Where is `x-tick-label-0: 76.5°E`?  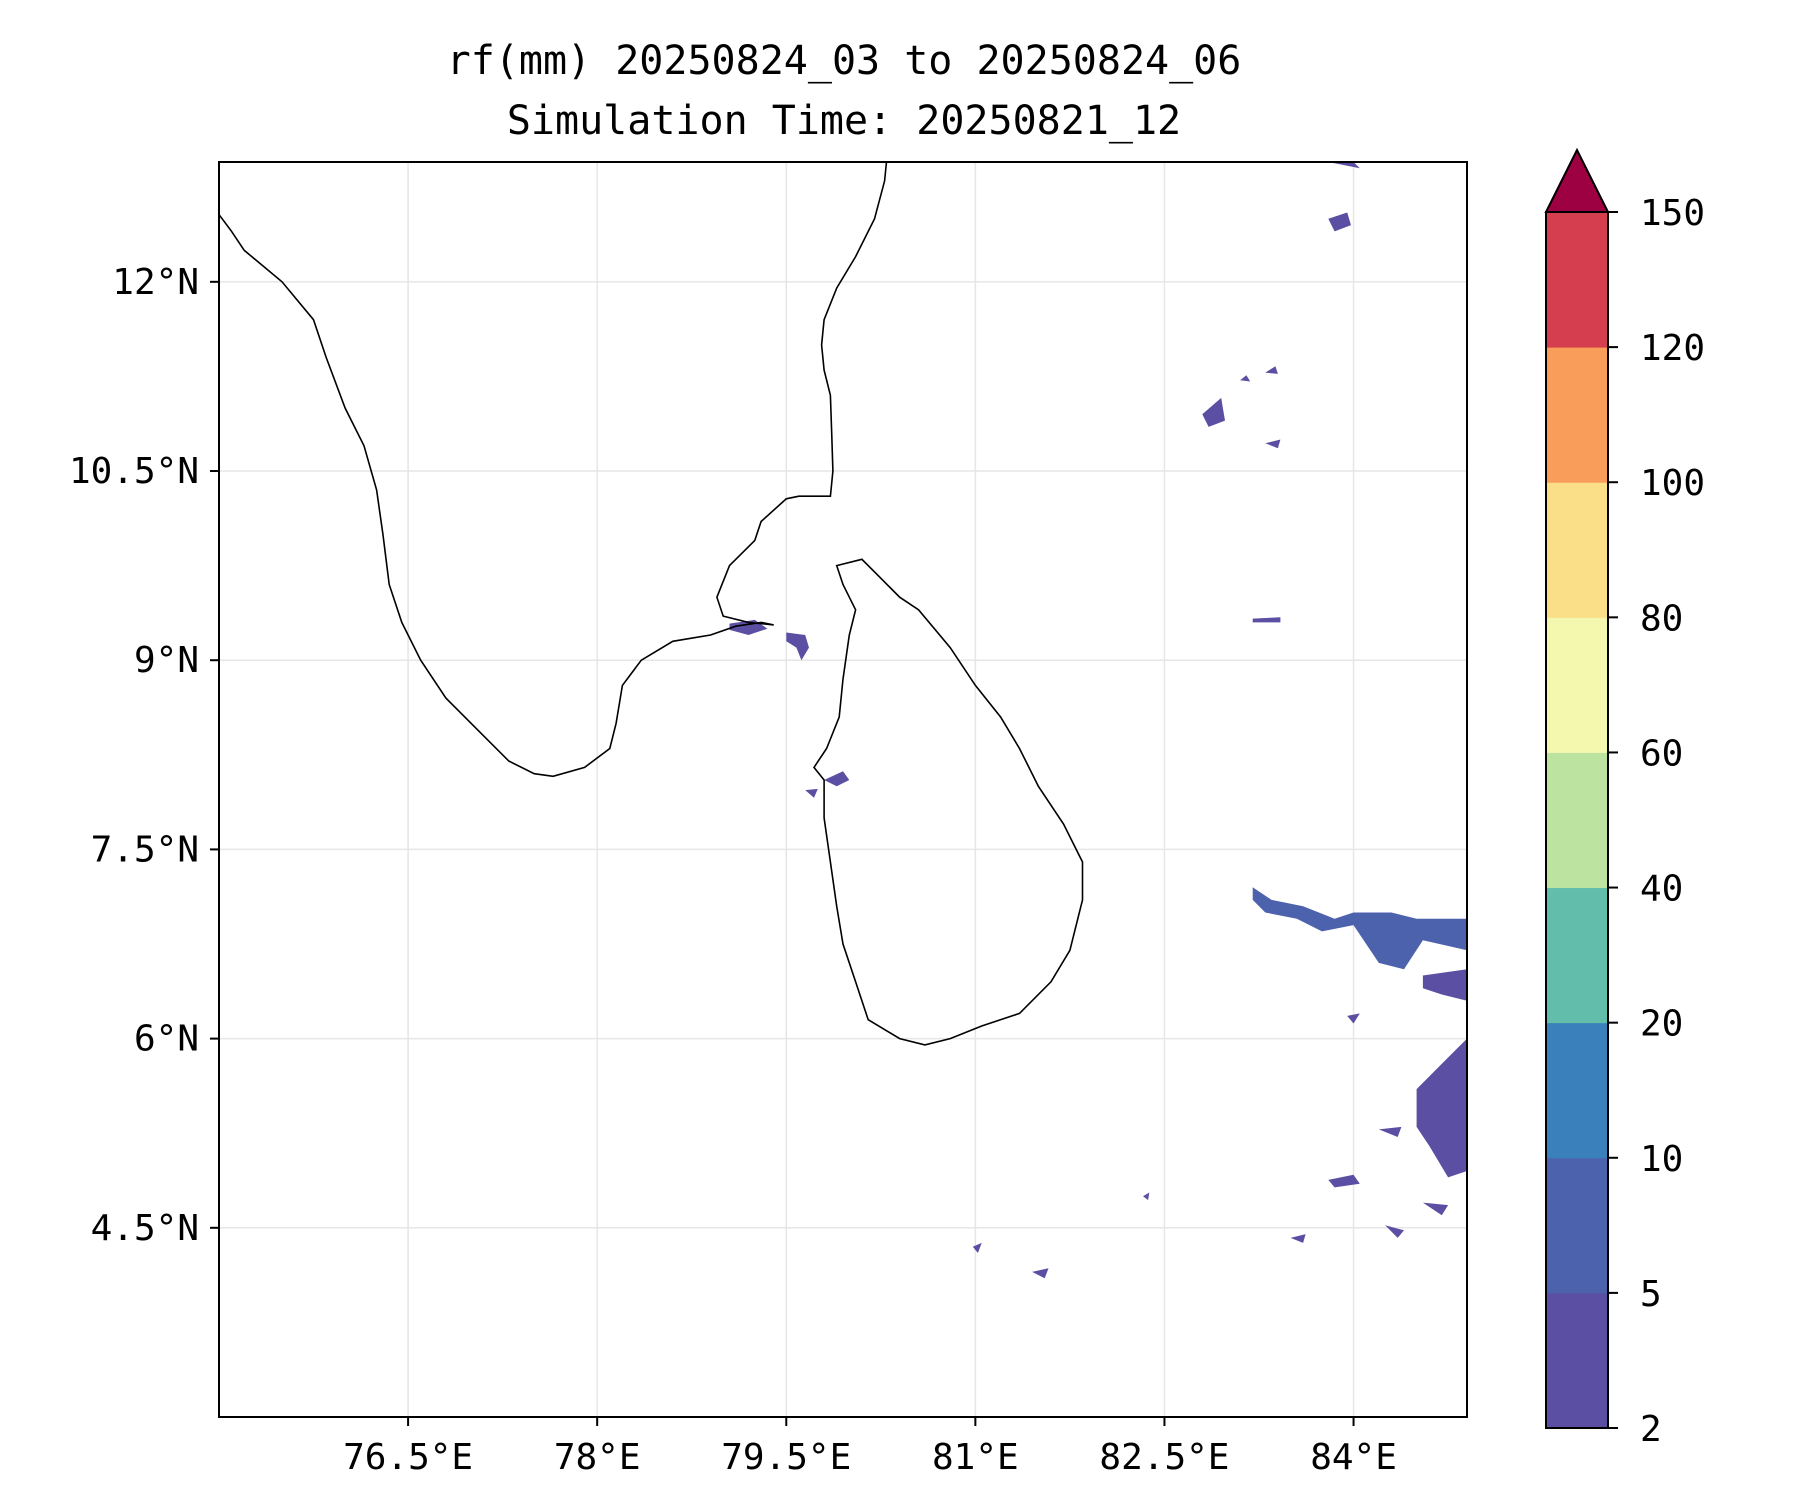 x-tick-label-0: 76.5°E is located at coordinates (408, 1457).